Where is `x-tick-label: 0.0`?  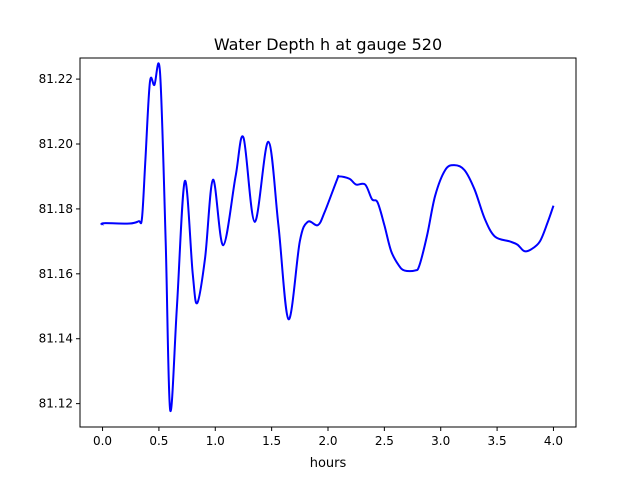
x-tick-label: 0.0 is located at coordinates (102, 441).